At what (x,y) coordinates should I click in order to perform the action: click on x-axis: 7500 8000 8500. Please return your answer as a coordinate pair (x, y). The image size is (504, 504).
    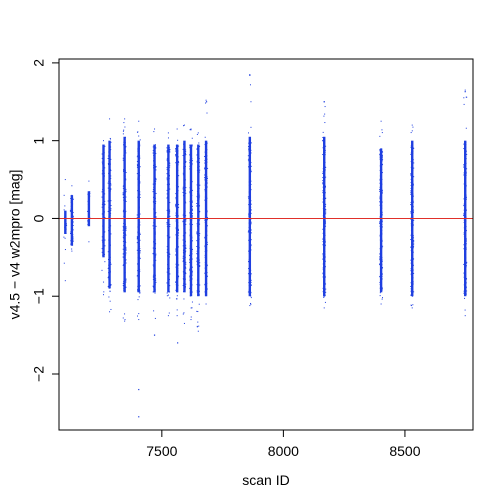
    Looking at the image, I should click on (283, 444).